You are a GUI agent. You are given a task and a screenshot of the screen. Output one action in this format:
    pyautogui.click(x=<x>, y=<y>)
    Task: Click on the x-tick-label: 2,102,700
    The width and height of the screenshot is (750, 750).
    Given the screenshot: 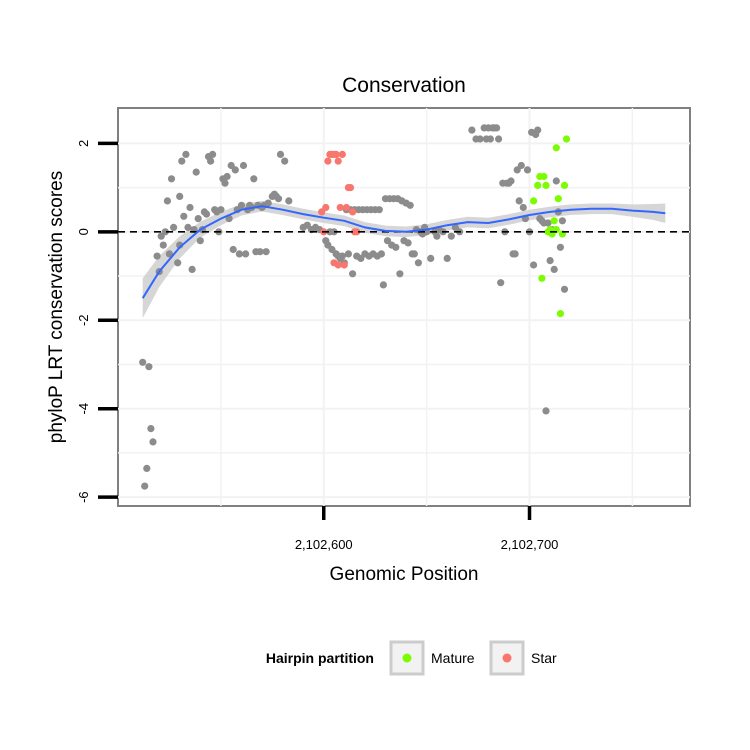 What is the action you would take?
    pyautogui.click(x=530, y=544)
    